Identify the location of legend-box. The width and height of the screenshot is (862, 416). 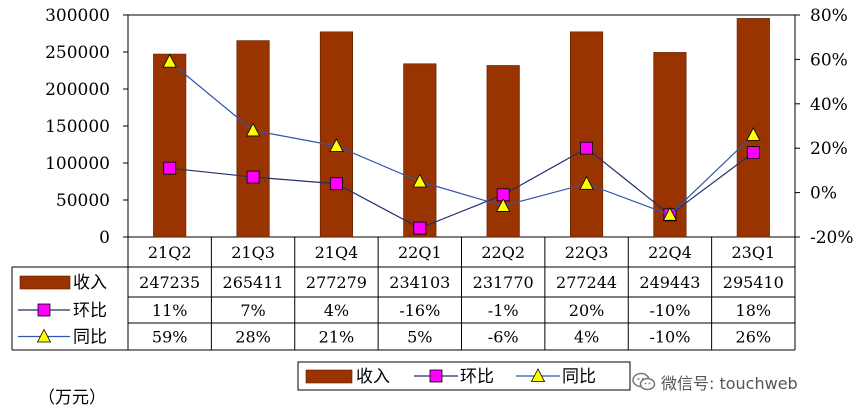
(464, 376).